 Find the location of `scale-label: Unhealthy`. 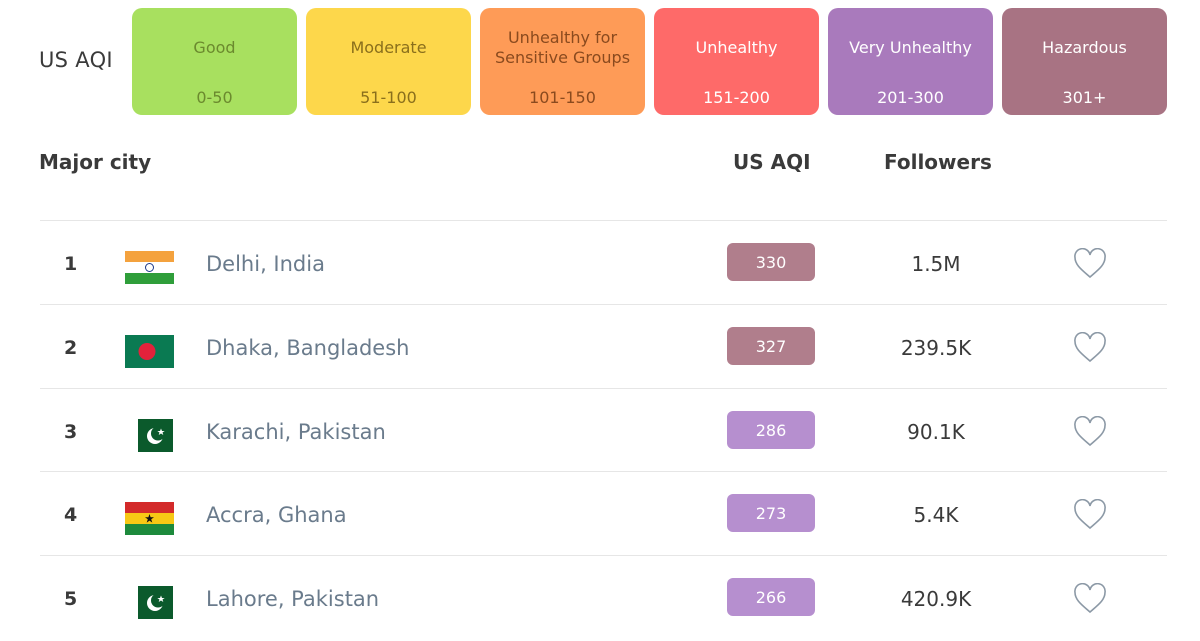

scale-label: Unhealthy is located at coordinates (736, 47).